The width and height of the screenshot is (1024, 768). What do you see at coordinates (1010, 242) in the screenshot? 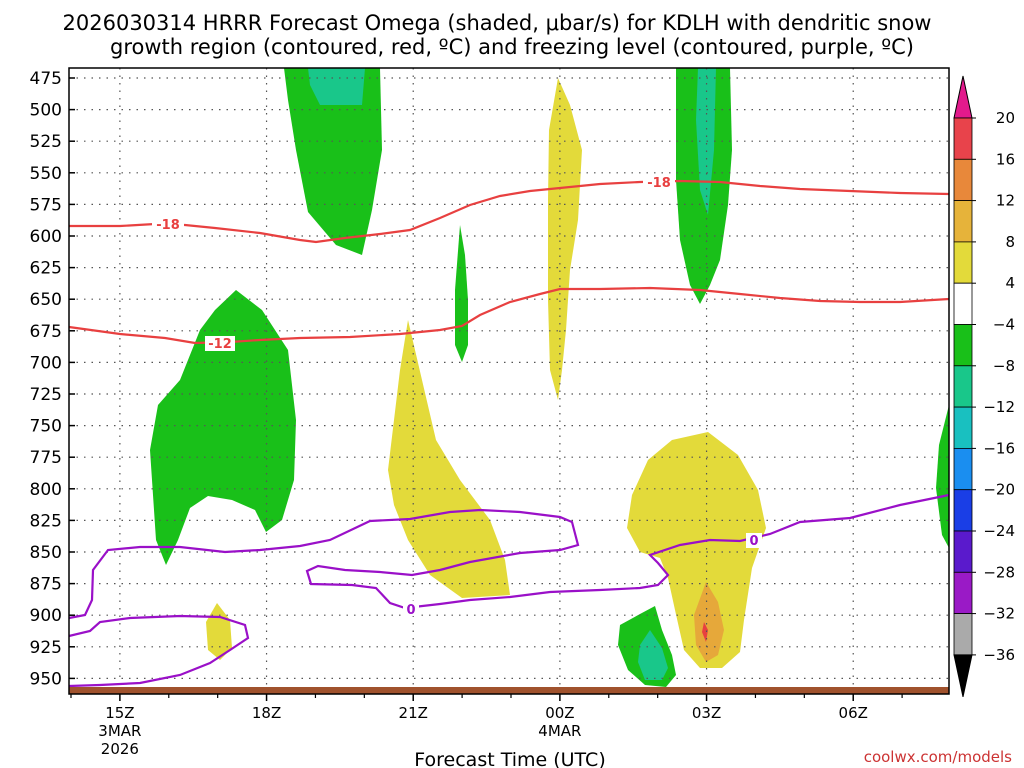
I see `colorbar-label: 8` at bounding box center [1010, 242].